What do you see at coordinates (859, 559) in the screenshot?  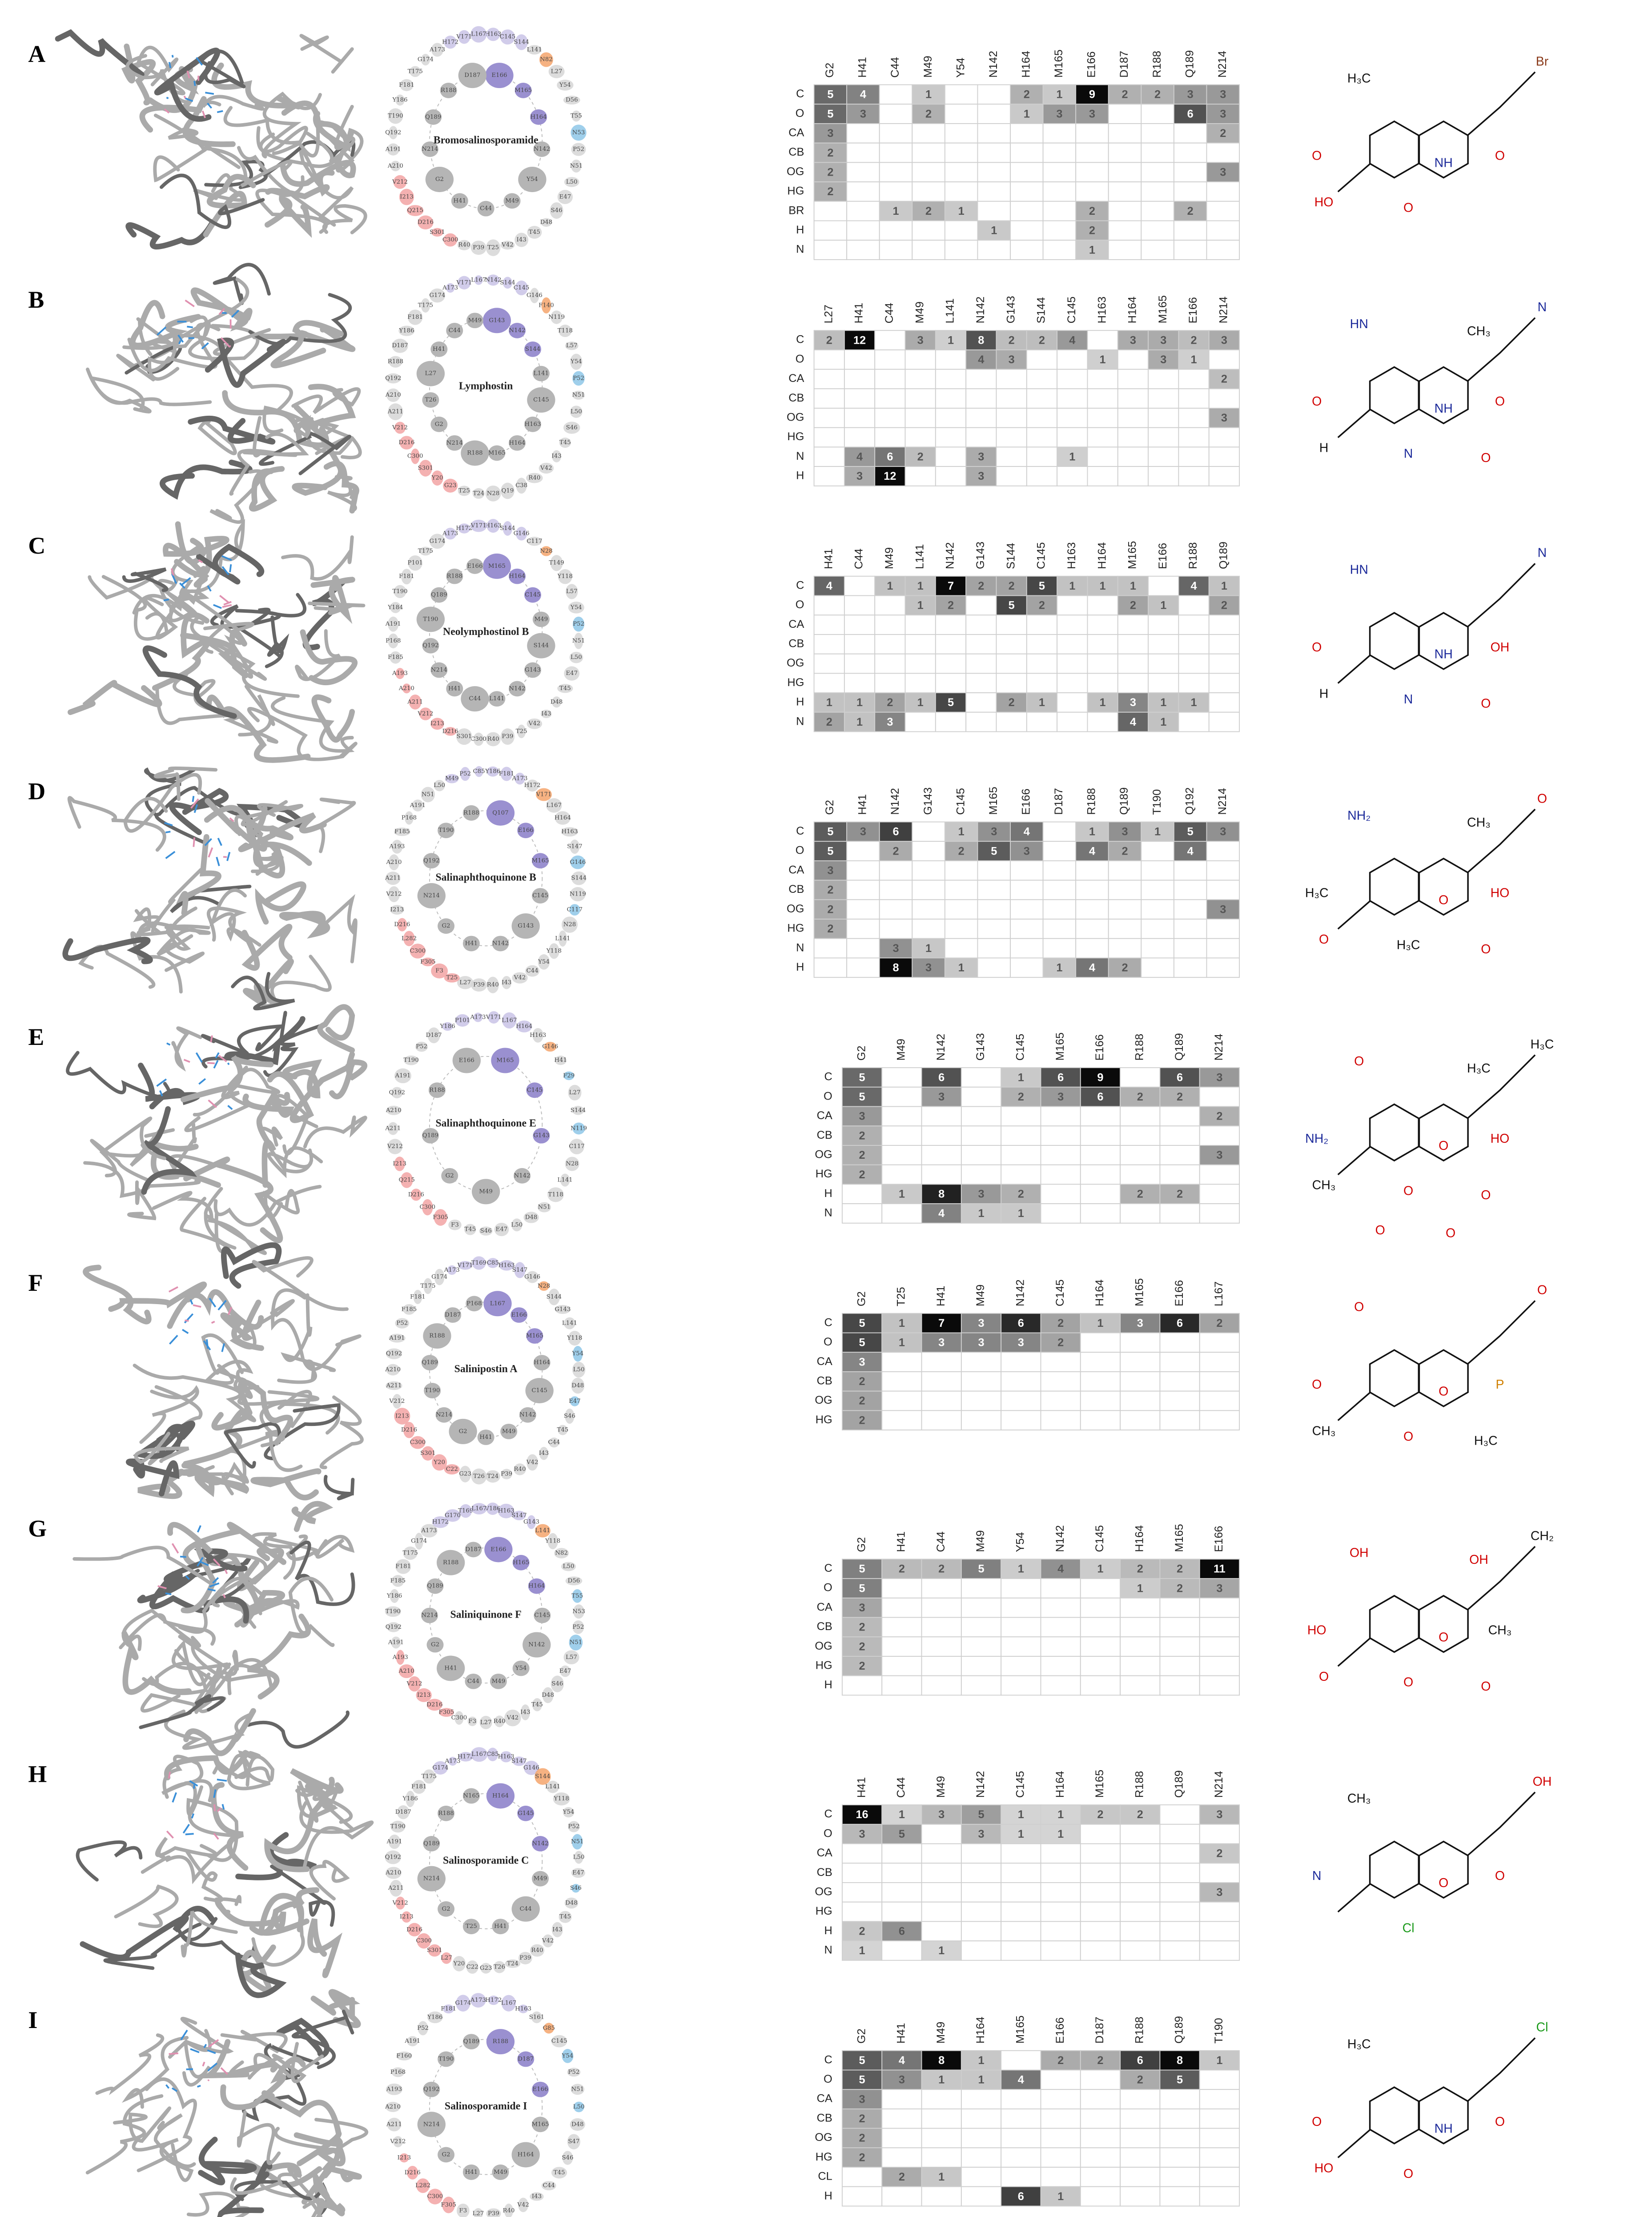 I see `column-label: C44` at bounding box center [859, 559].